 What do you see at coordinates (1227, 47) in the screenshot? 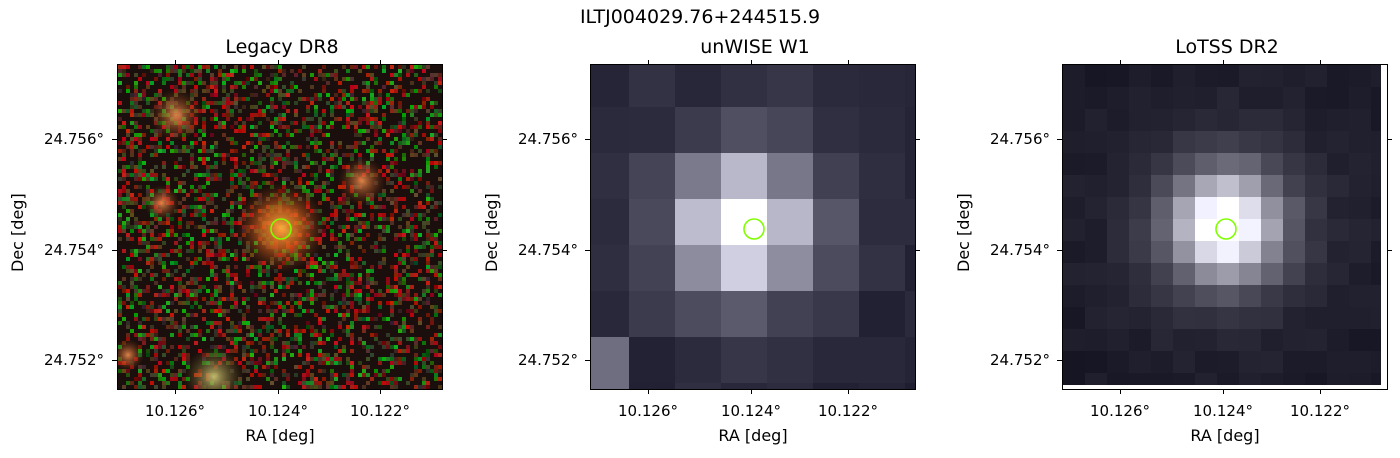
I see `panel-title: LoTSS DR2` at bounding box center [1227, 47].